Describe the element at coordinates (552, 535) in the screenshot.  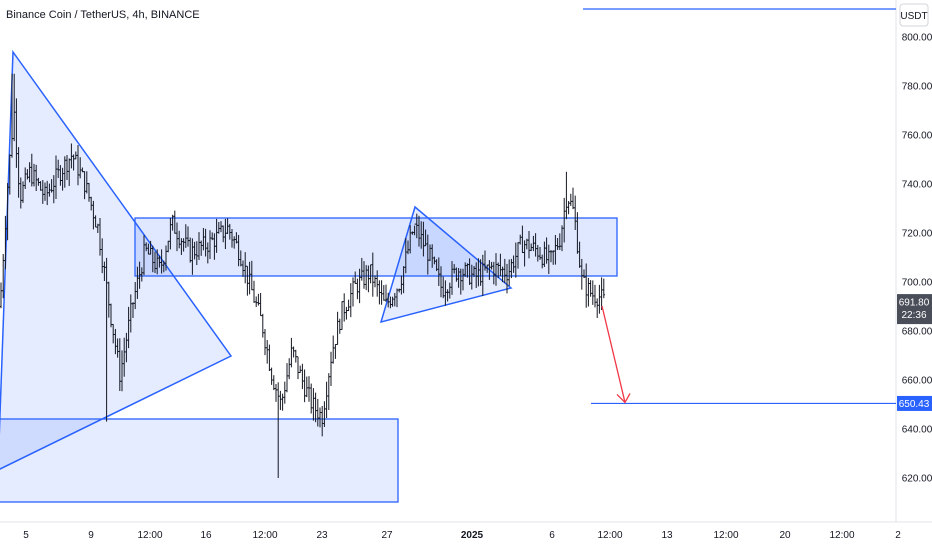
I see `x-tick-label: 6` at that location.